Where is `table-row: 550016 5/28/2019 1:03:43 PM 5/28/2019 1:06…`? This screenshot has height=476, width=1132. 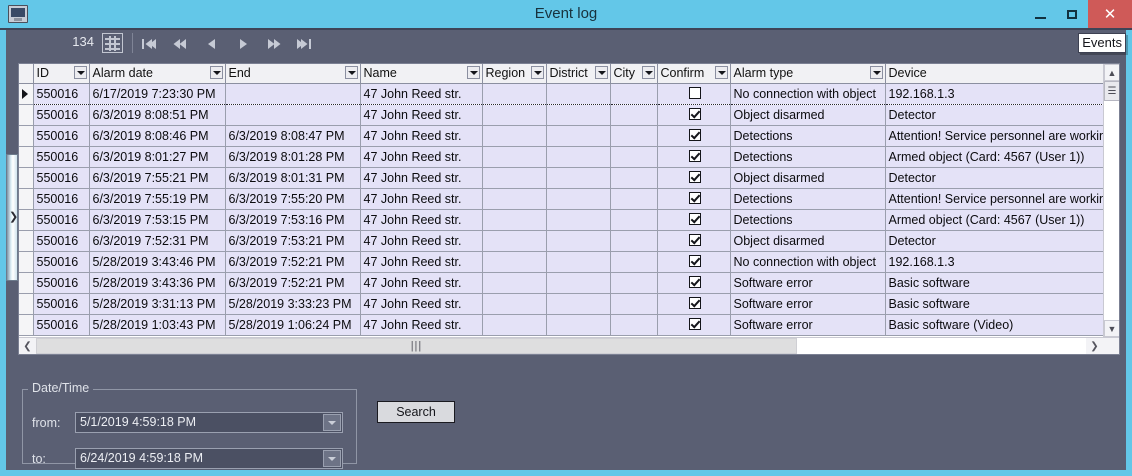
table-row: 550016 5/28/2019 1:03:43 PM 5/28/2019 1:06… is located at coordinates (569, 325).